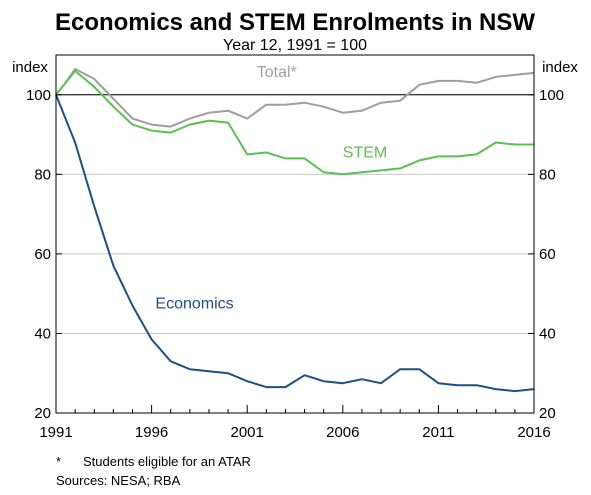 The image size is (591, 495). I want to click on x-tick-label: 2001, so click(247, 432).